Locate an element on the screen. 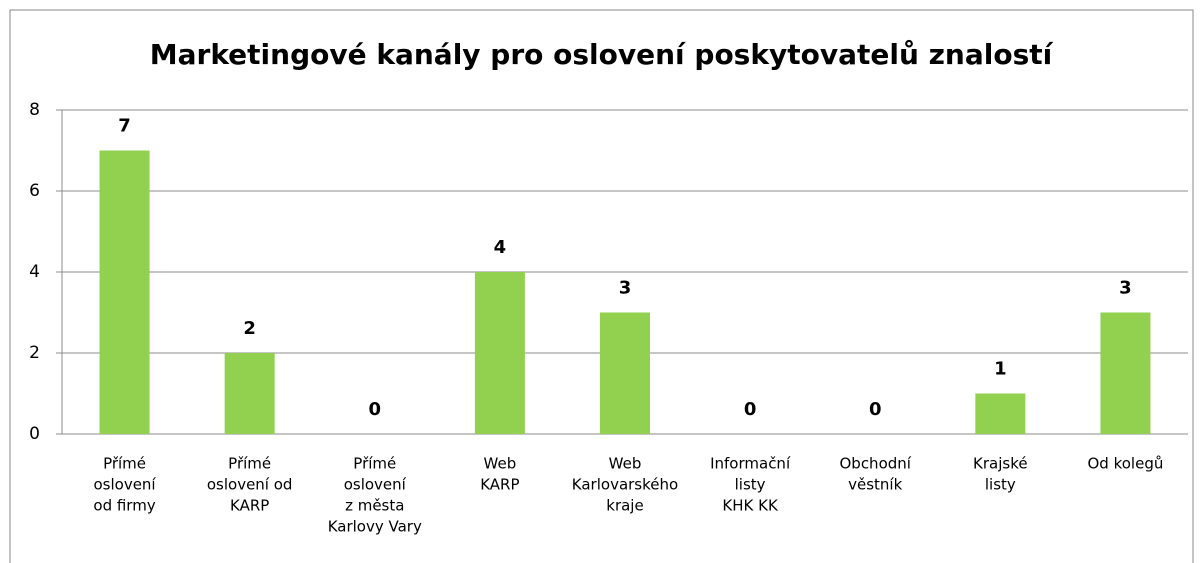 This screenshot has height=563, width=1203. y-tick-label: 8 is located at coordinates (34, 110).